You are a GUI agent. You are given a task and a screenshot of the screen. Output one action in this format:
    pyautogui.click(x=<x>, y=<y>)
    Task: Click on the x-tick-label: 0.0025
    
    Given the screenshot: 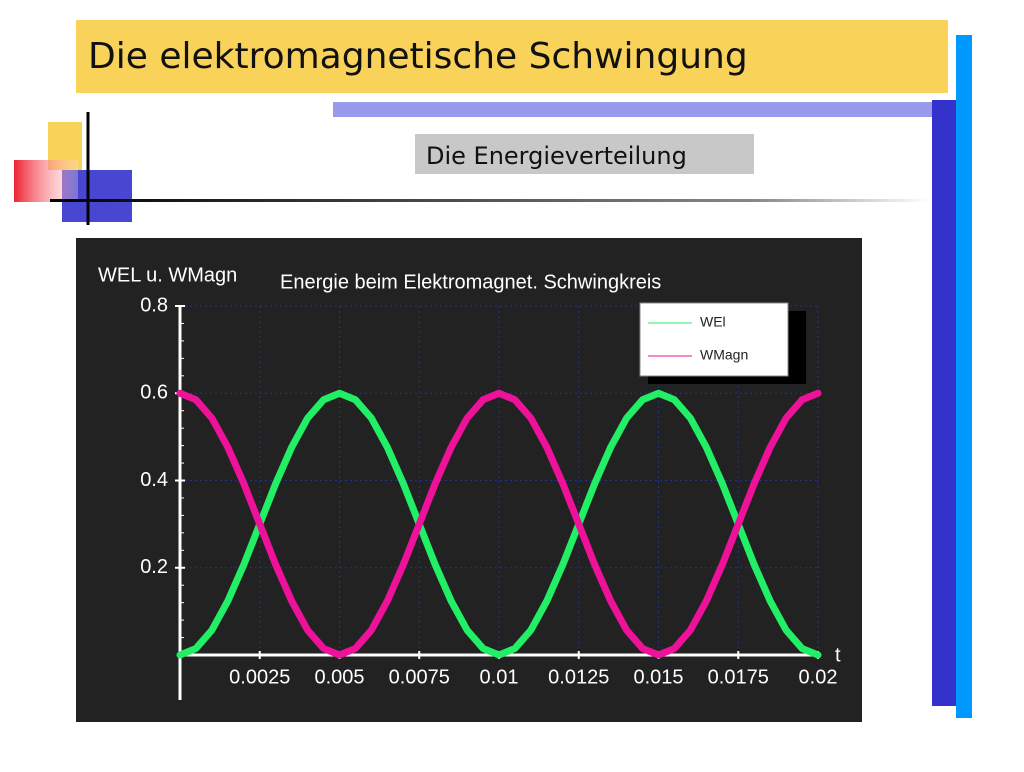 What is the action you would take?
    pyautogui.click(x=259, y=677)
    